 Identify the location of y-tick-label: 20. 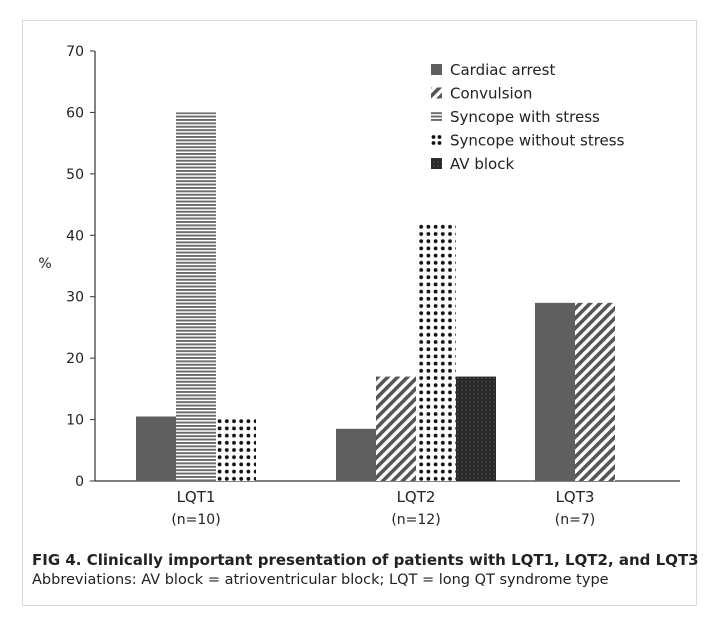
(75, 359).